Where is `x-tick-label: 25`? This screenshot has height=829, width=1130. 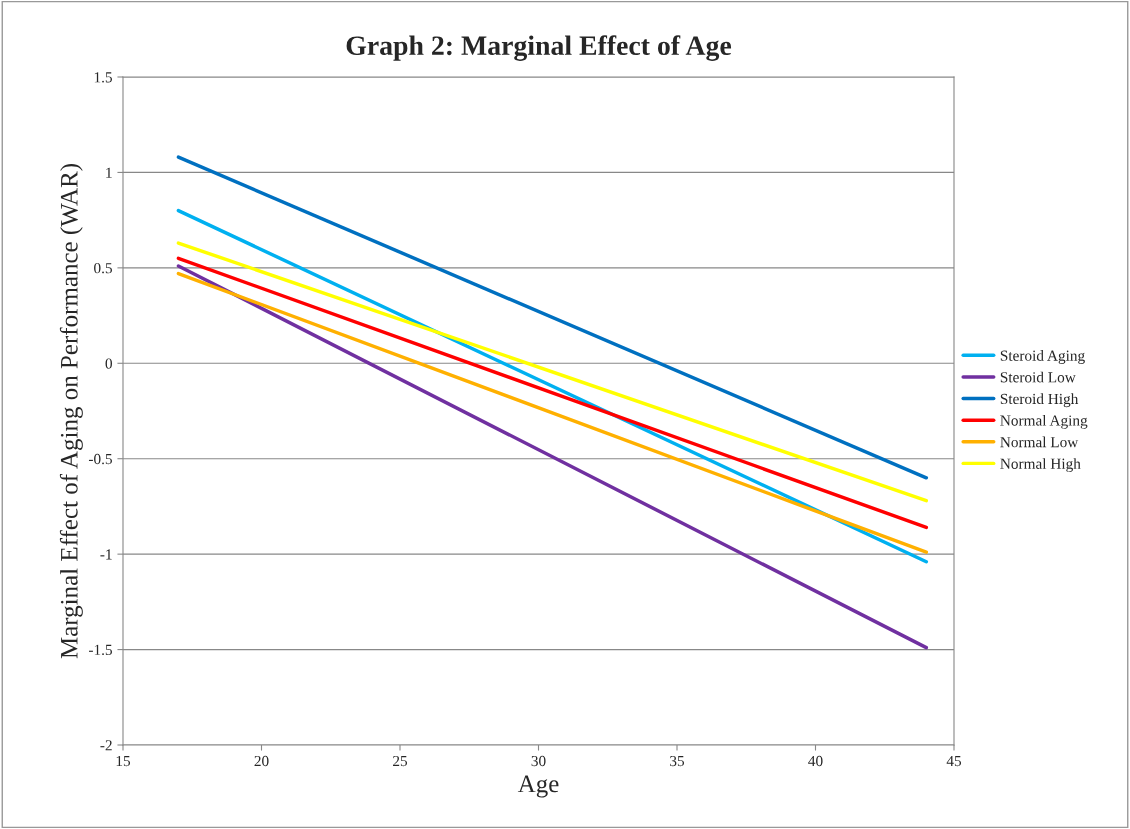
x-tick-label: 25 is located at coordinates (400, 761).